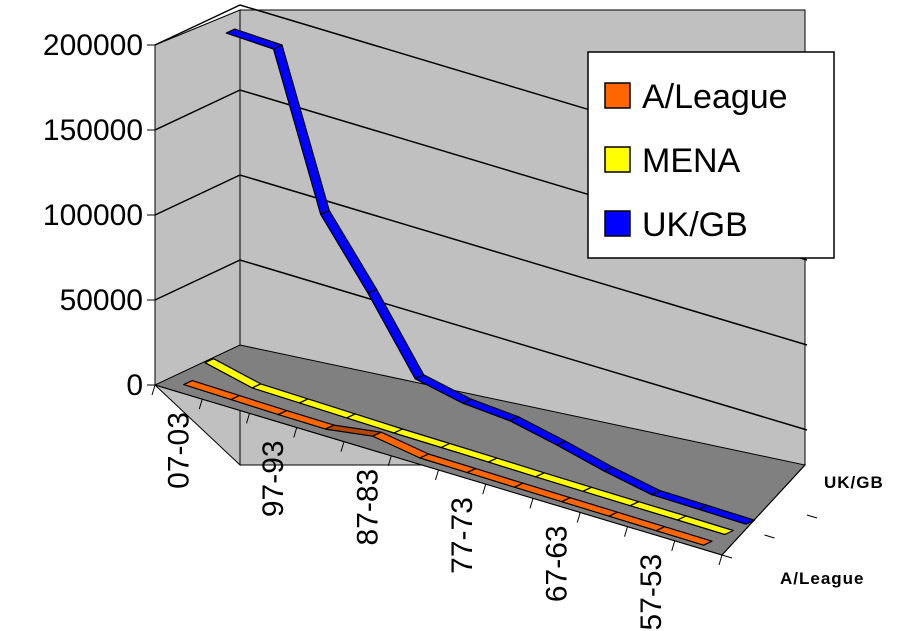  Describe the element at coordinates (822, 578) in the screenshot. I see `depth-tick-label: A/League` at that location.